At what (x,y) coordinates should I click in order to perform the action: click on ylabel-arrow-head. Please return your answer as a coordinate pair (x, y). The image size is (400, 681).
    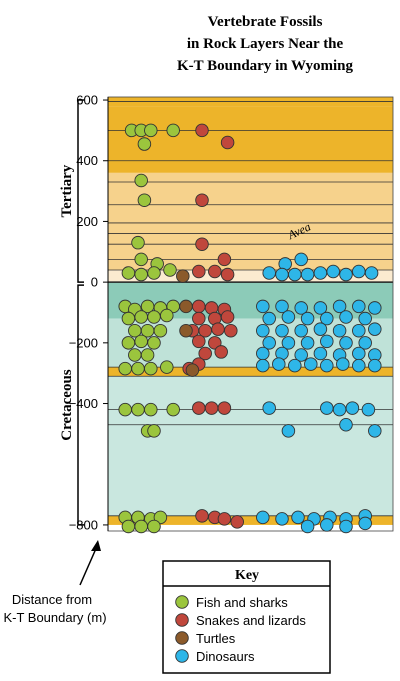
    Looking at the image, I should click on (96, 545).